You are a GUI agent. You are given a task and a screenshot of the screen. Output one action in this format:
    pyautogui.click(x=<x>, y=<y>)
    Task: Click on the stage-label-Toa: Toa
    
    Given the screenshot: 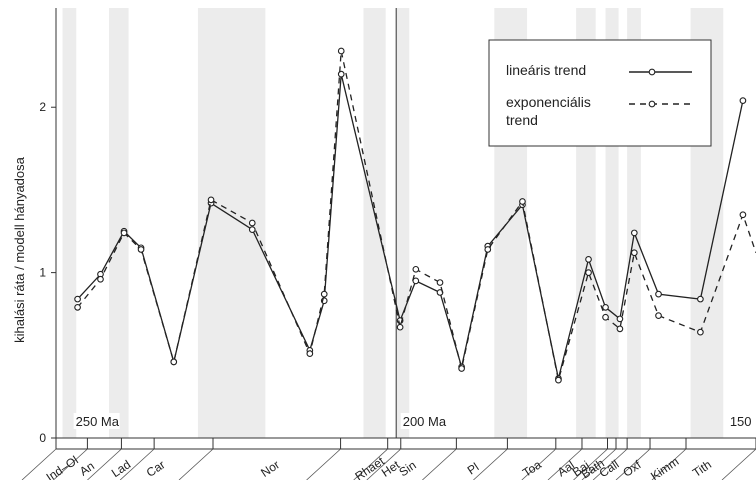 What is the action you would take?
    pyautogui.click(x=532, y=468)
    